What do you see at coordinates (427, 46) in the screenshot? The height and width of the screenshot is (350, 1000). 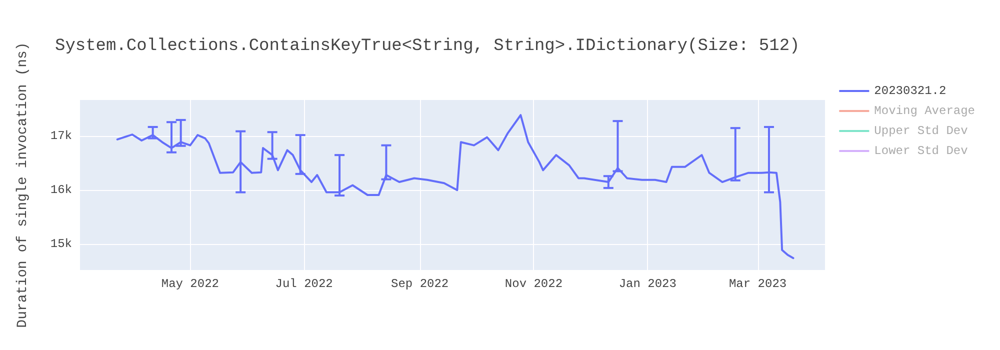 I see `chart-title: System.Collections.ContainsKeyTrue<String, String>.IDictionary(Size: 512)` at bounding box center [427, 46].